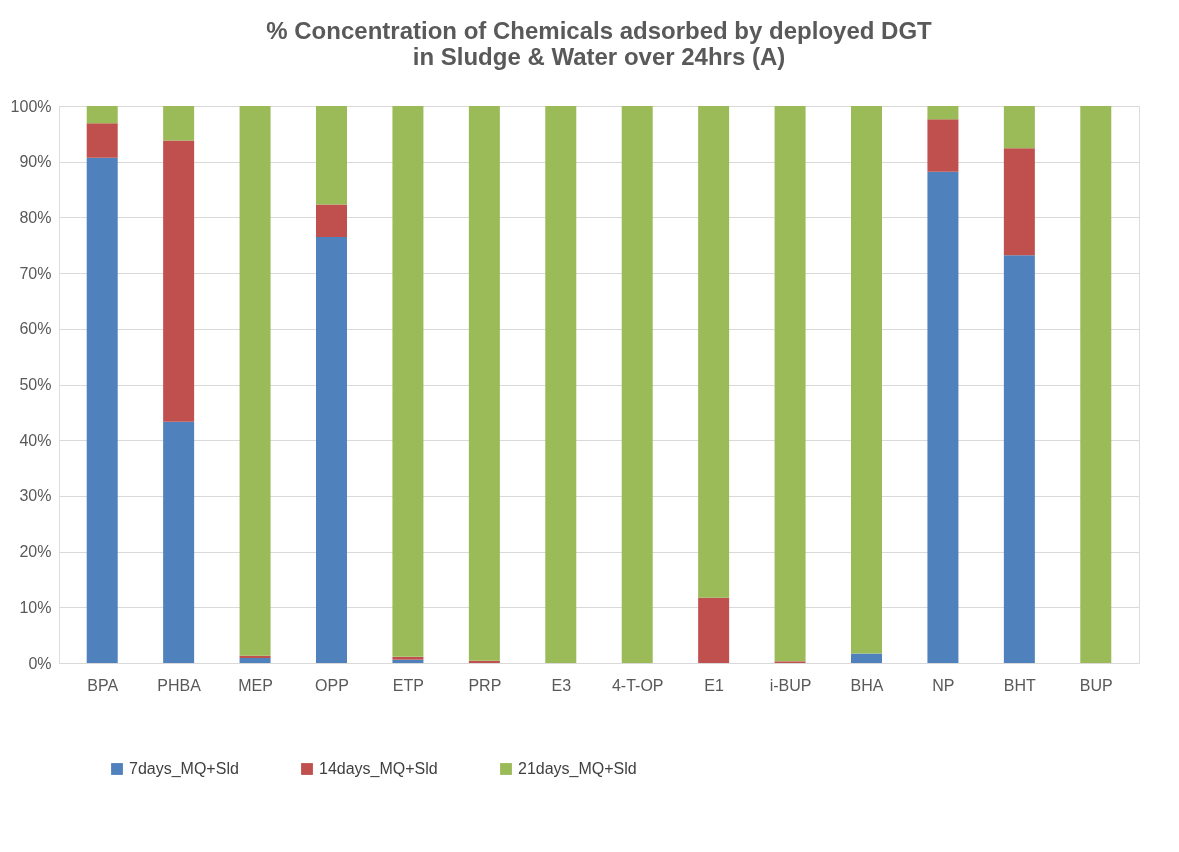 The image size is (1179, 852). I want to click on x-tick-label: BUP, so click(1096, 685).